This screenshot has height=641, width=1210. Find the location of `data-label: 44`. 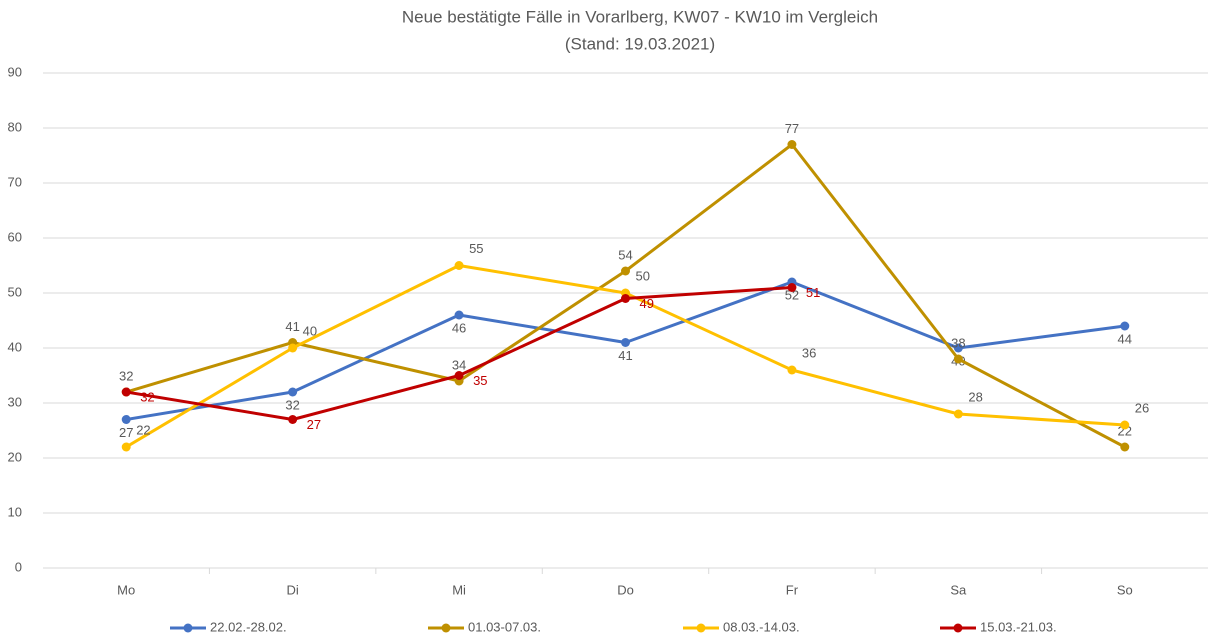

data-label: 44 is located at coordinates (1125, 338).